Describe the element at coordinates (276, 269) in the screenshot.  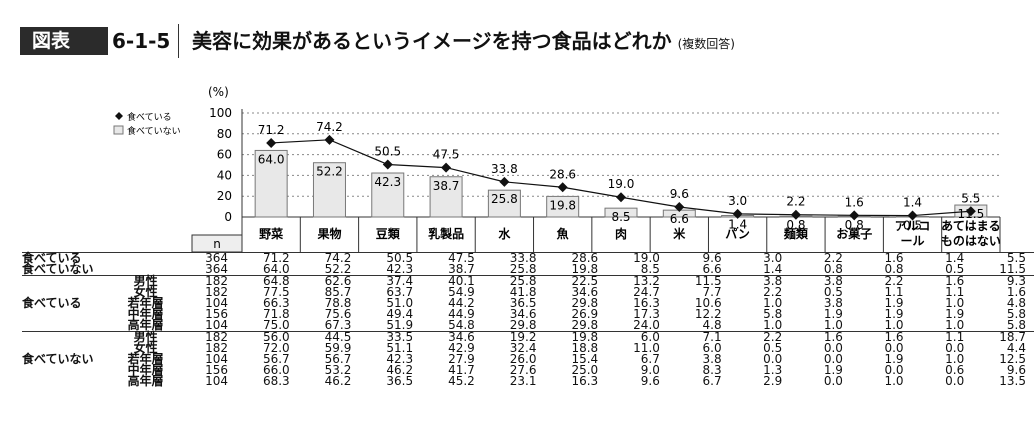
I see `table-cell-value: 64.0` at that location.